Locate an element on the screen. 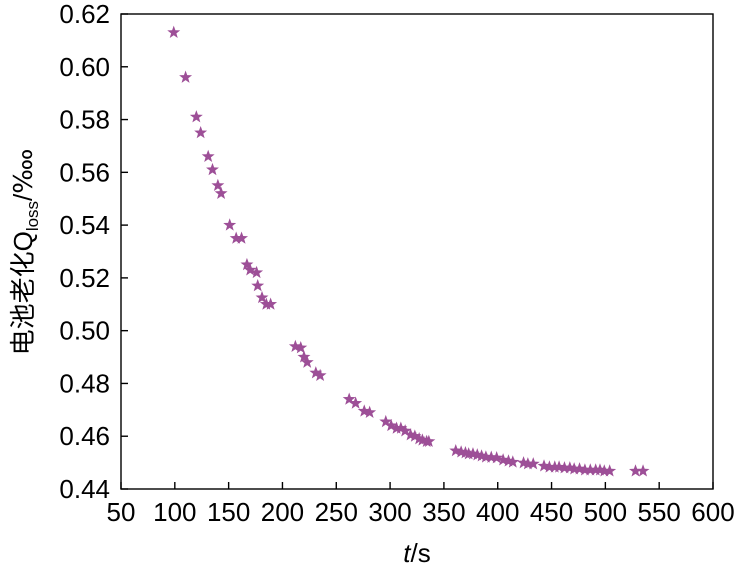  y-tick-label: 0.56 is located at coordinates (84, 172).